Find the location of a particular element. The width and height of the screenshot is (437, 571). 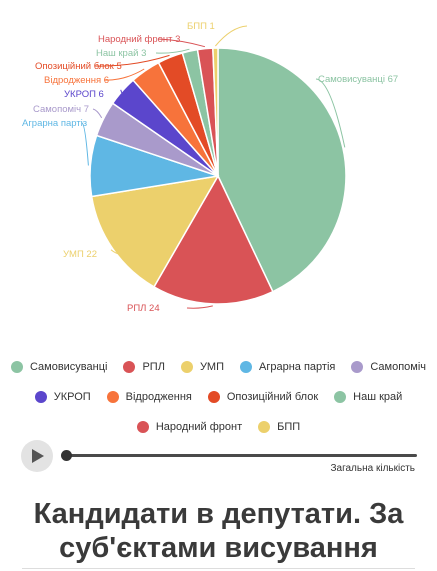

slice-label: УКРОП 6 is located at coordinates (84, 94).